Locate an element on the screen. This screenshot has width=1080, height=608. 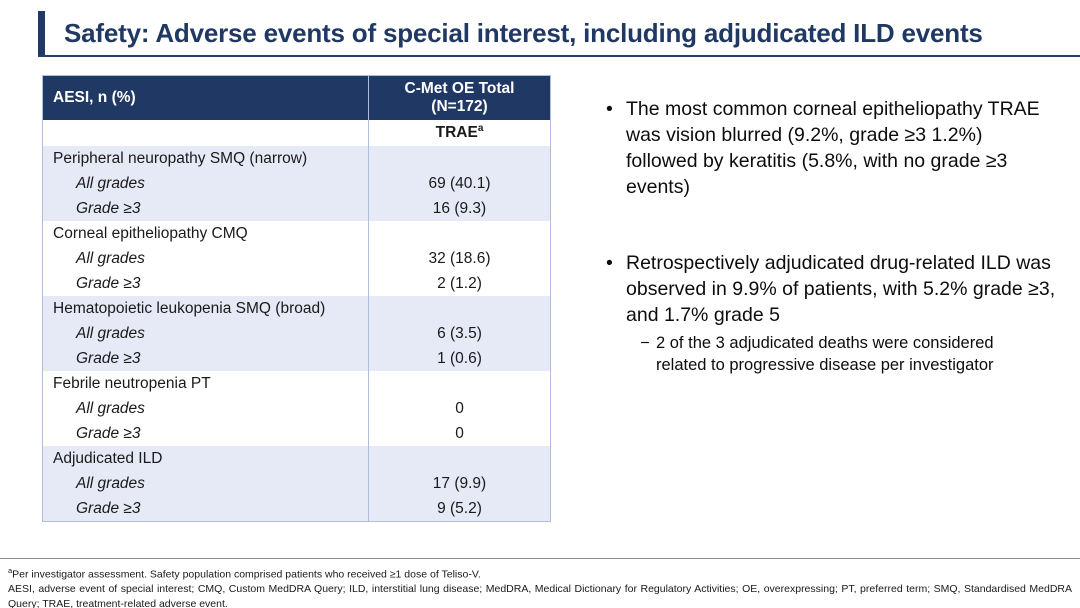
aesi-group-label-cell: Peripheral neuropathy SMQ (narrow) is located at coordinates (205, 158).